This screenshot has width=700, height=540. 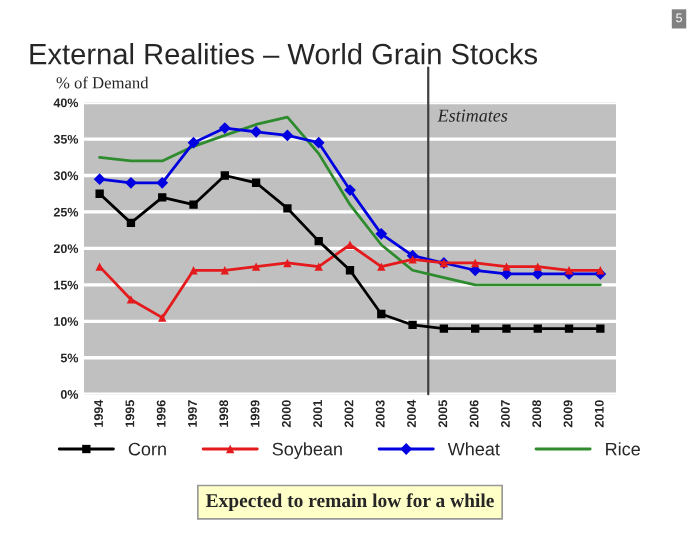 I want to click on ref-line-label: Estimates, so click(x=472, y=115).